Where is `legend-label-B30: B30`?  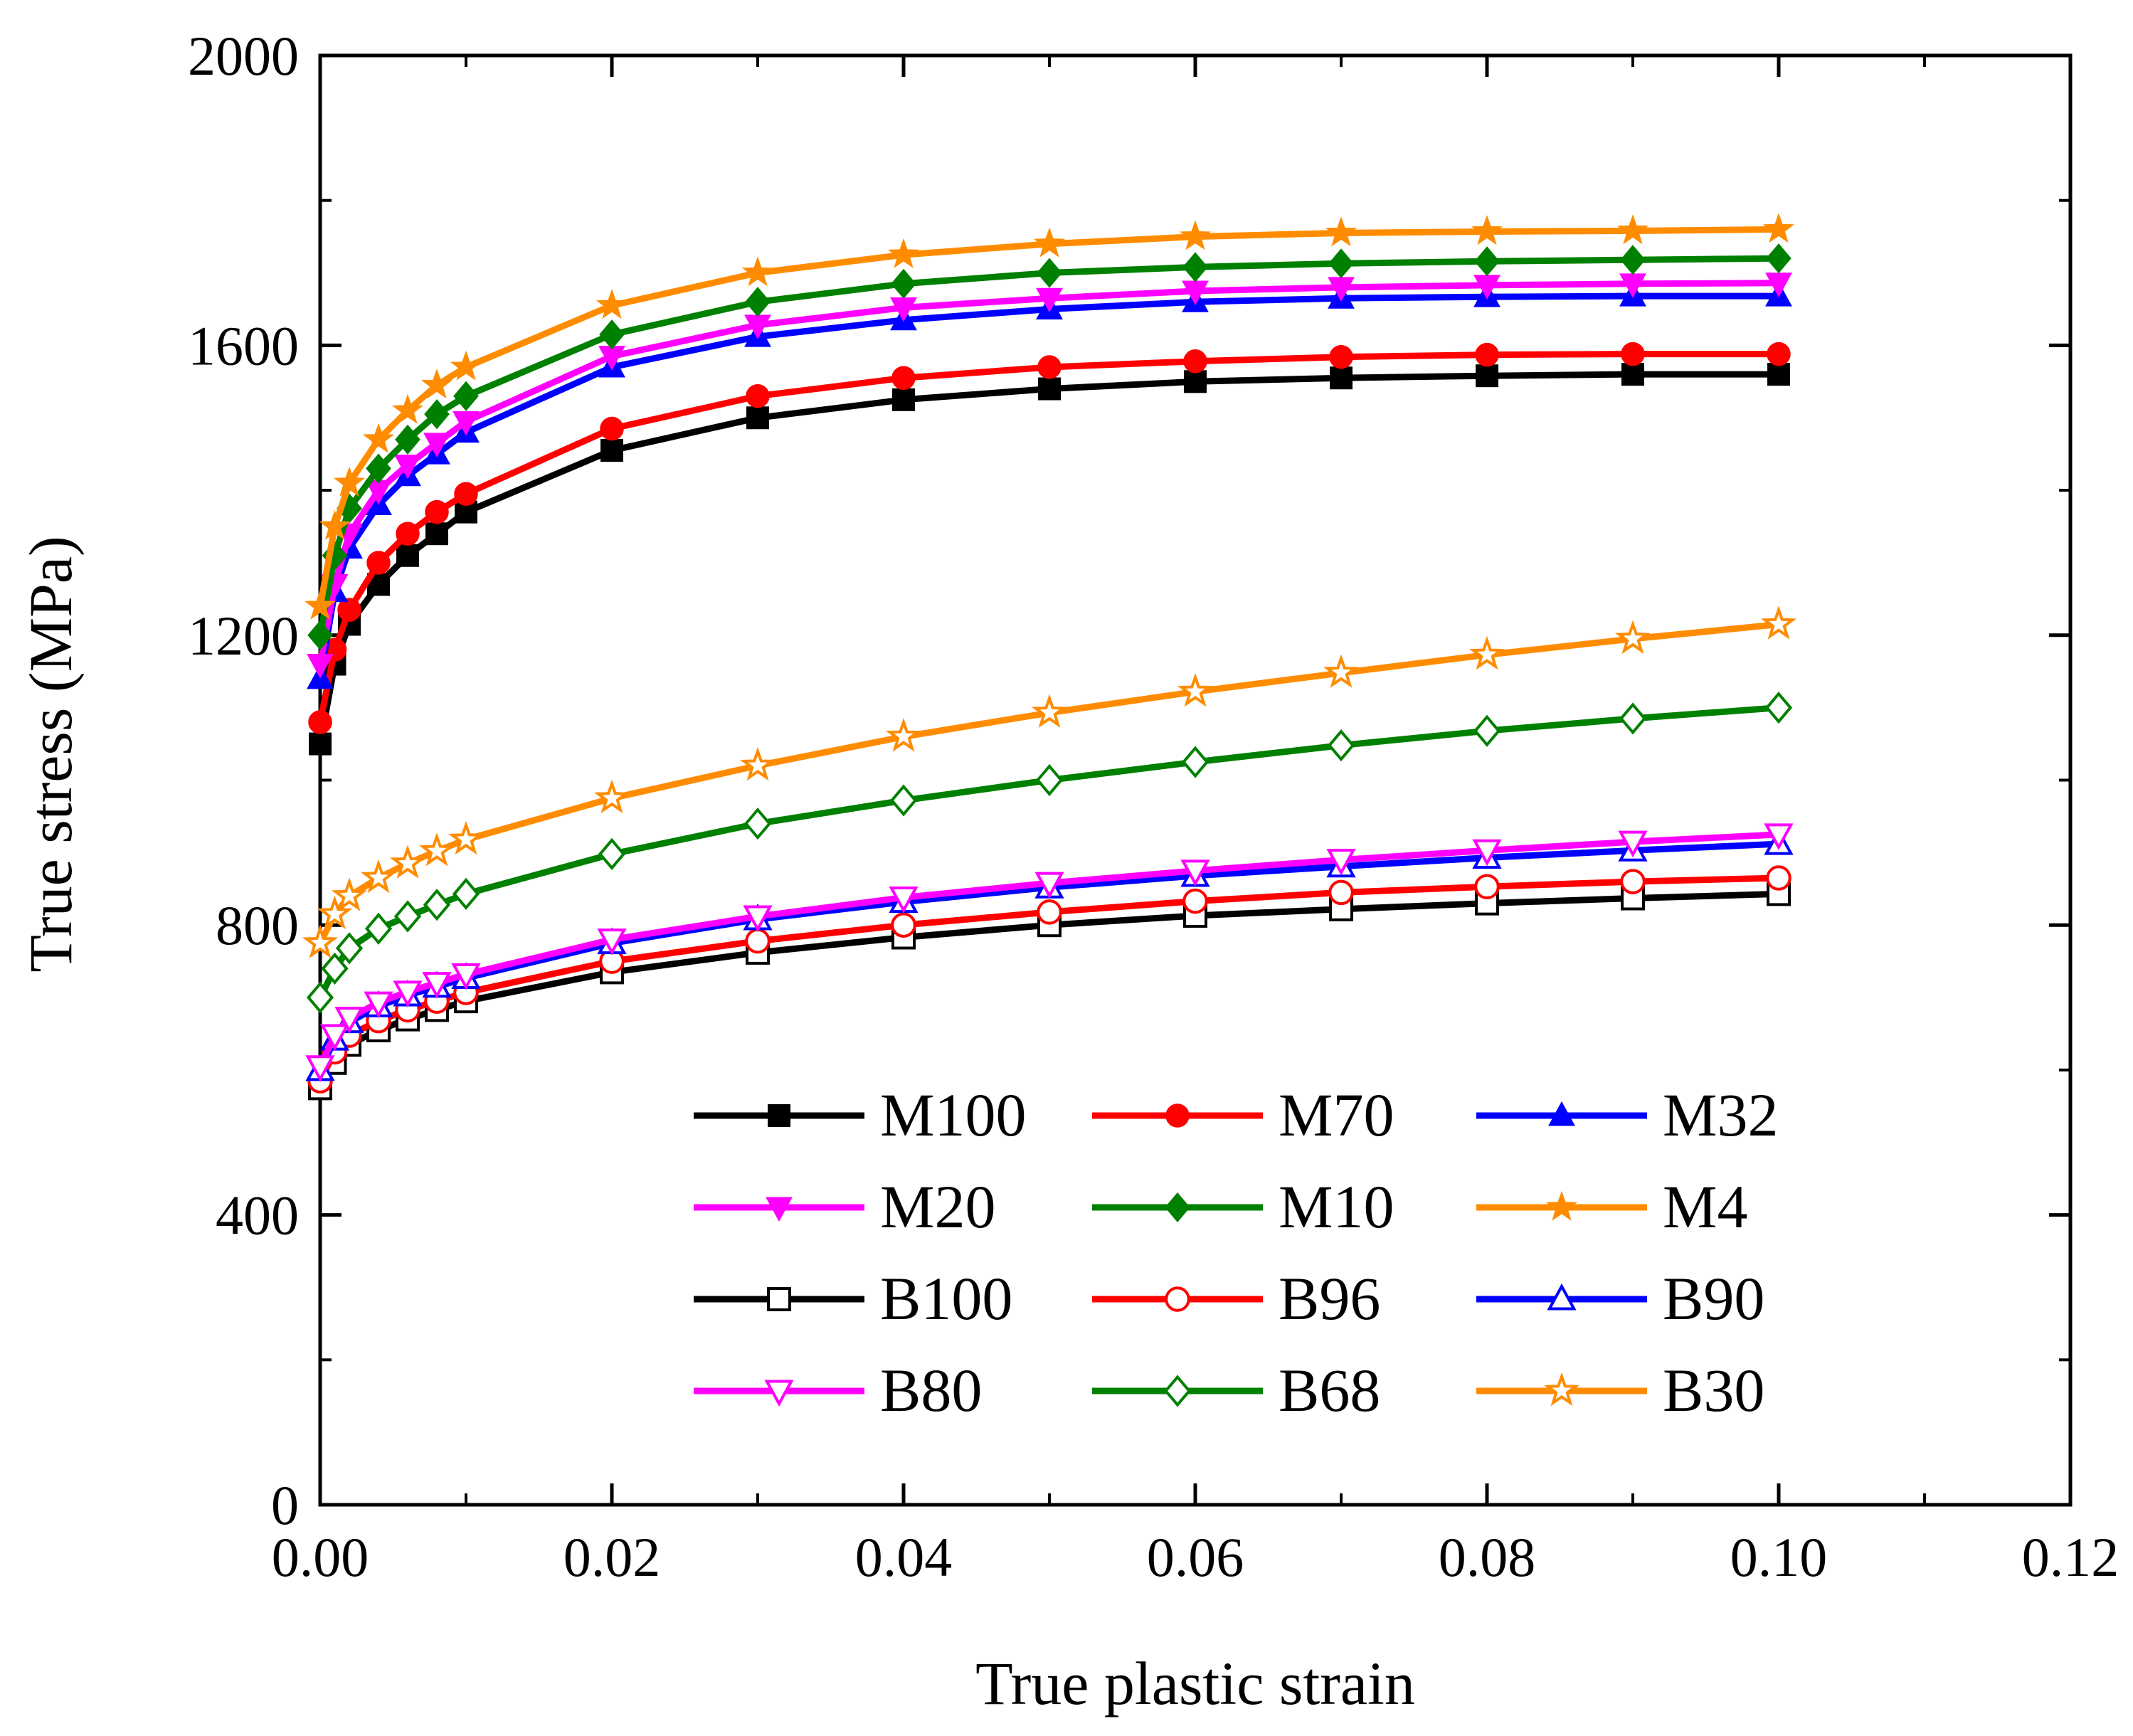
legend-label-B30: B30 is located at coordinates (1713, 1390).